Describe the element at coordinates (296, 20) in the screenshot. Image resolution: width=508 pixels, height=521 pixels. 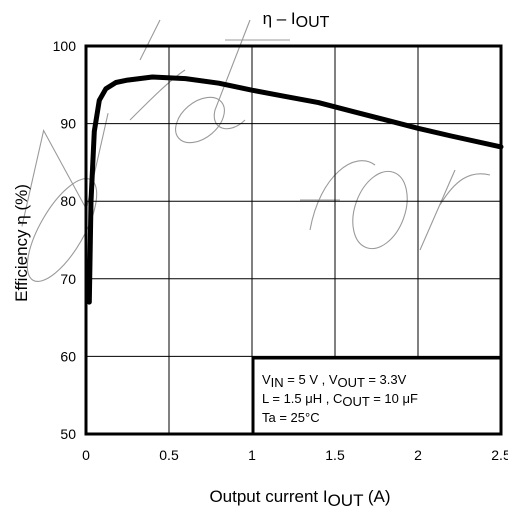
I see `chart-title: η – IOUT` at that location.